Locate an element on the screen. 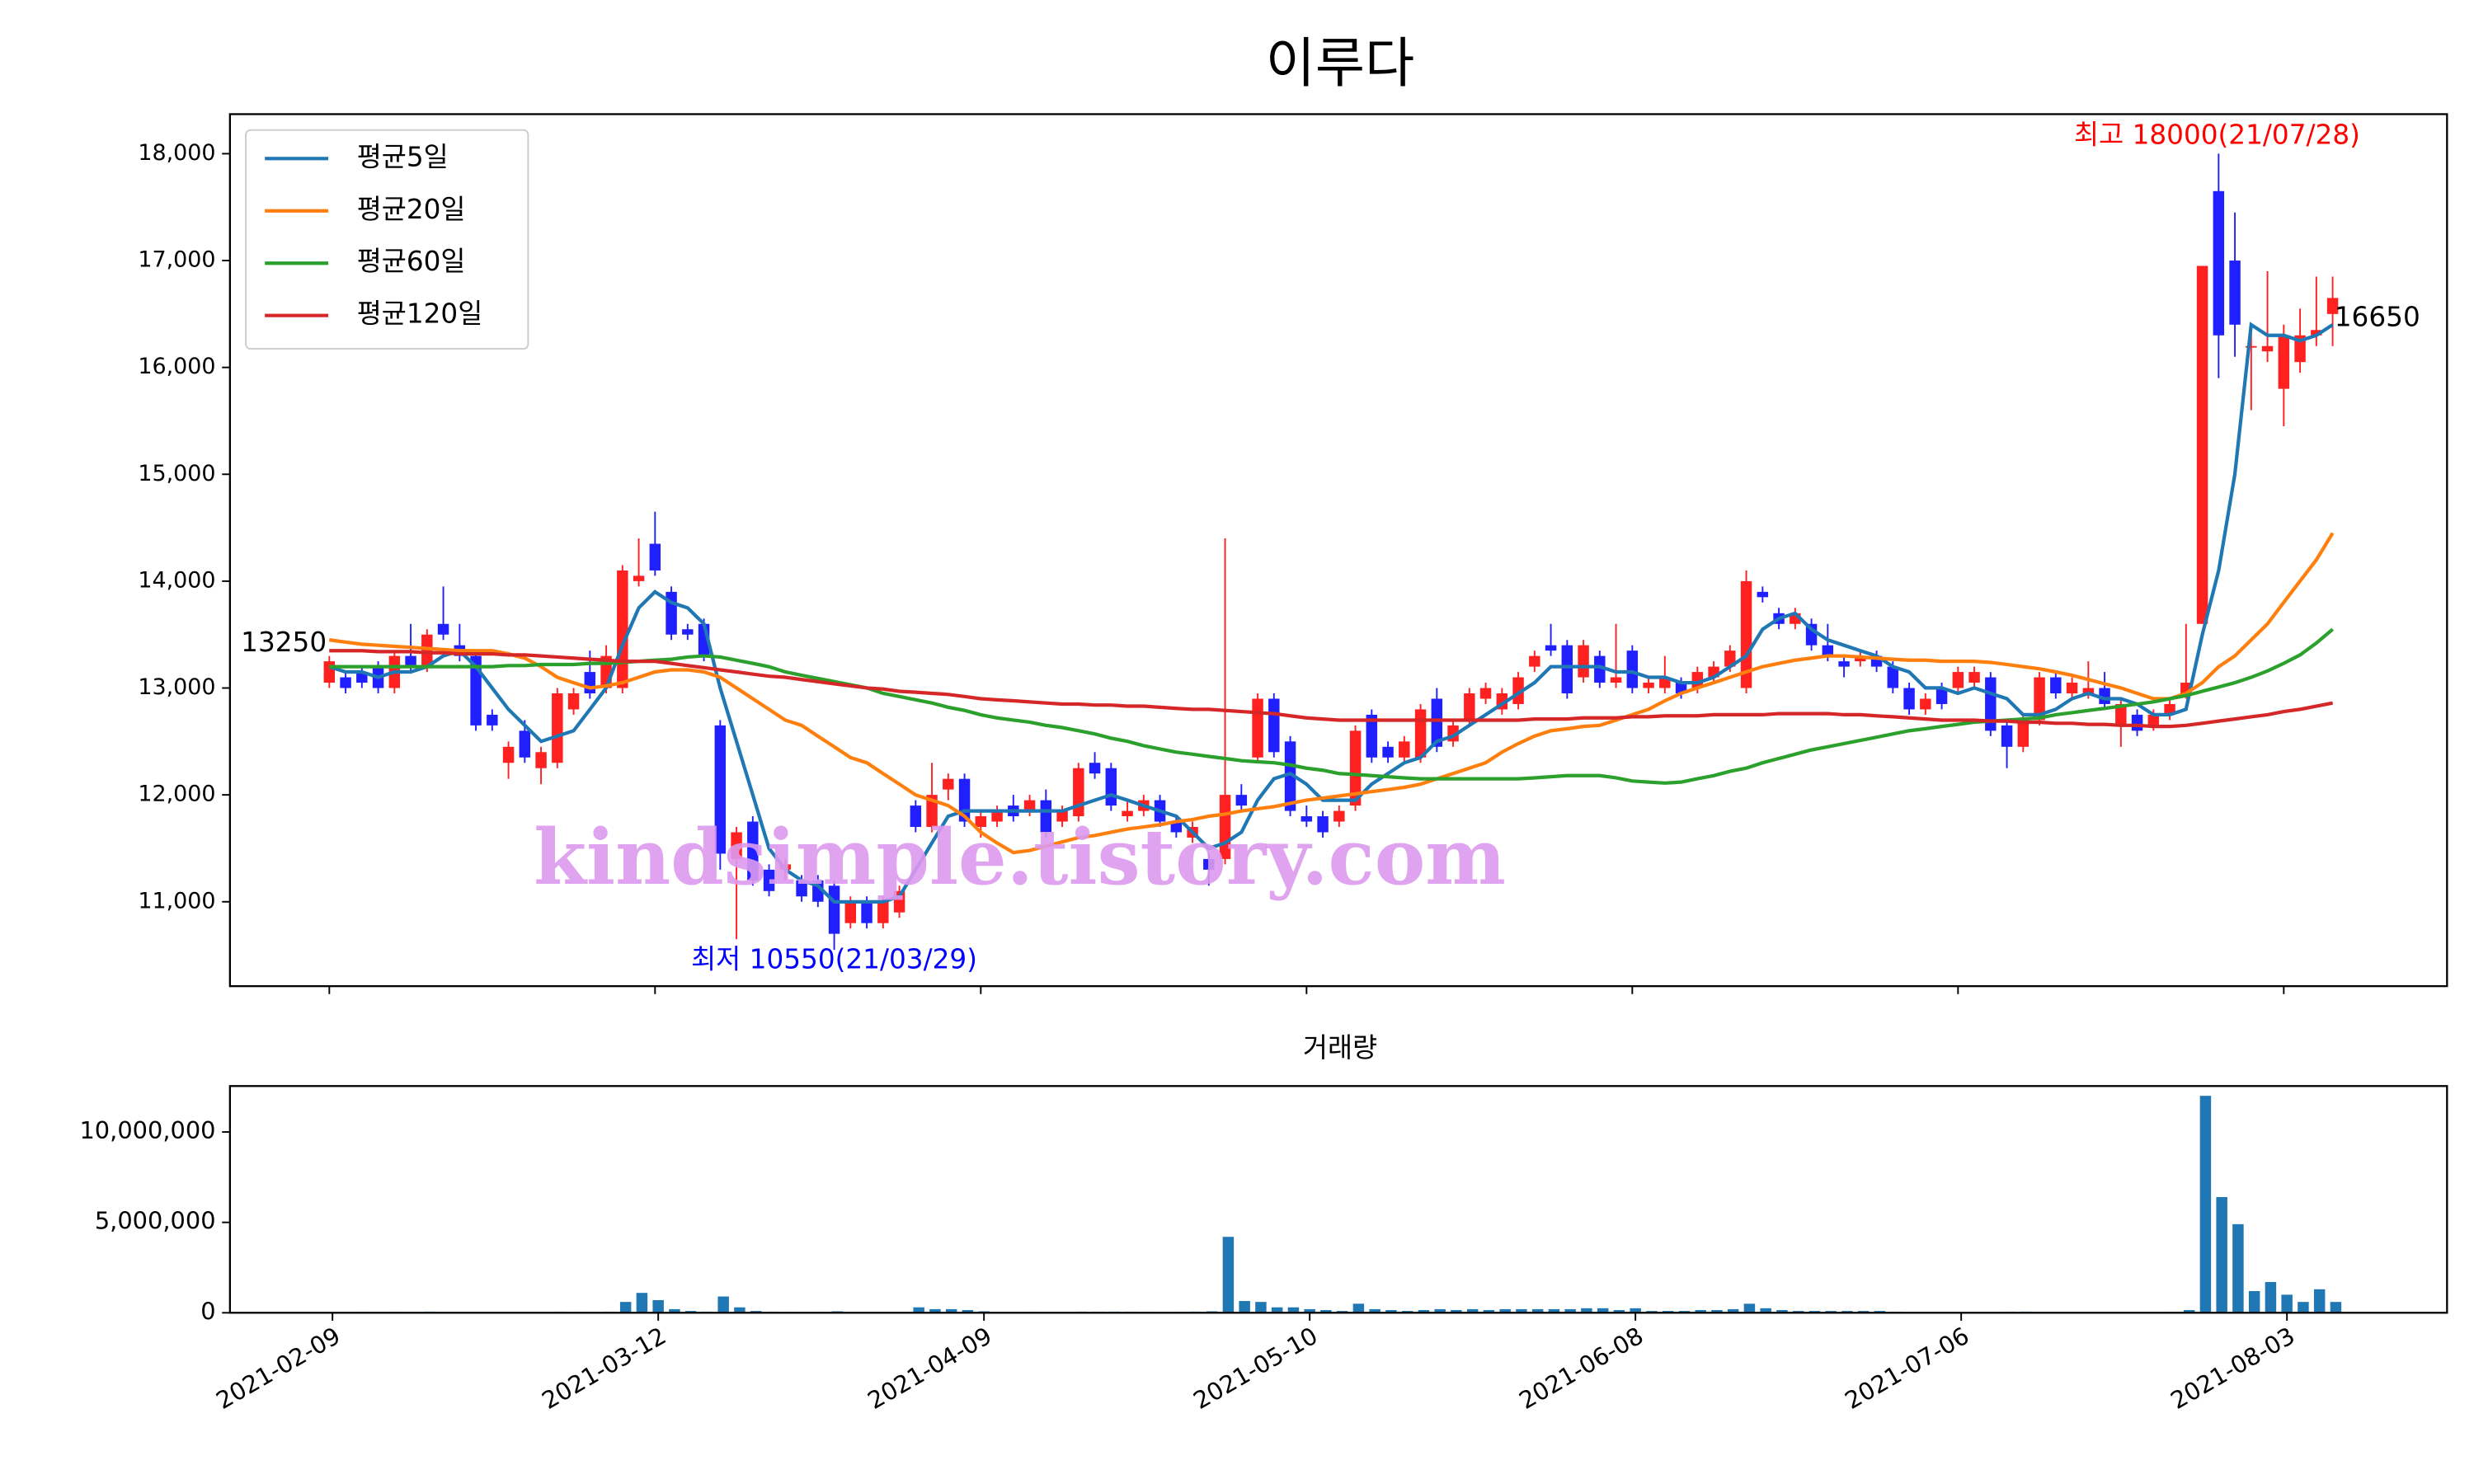  y-tick-label: 13,000 is located at coordinates (176, 687).